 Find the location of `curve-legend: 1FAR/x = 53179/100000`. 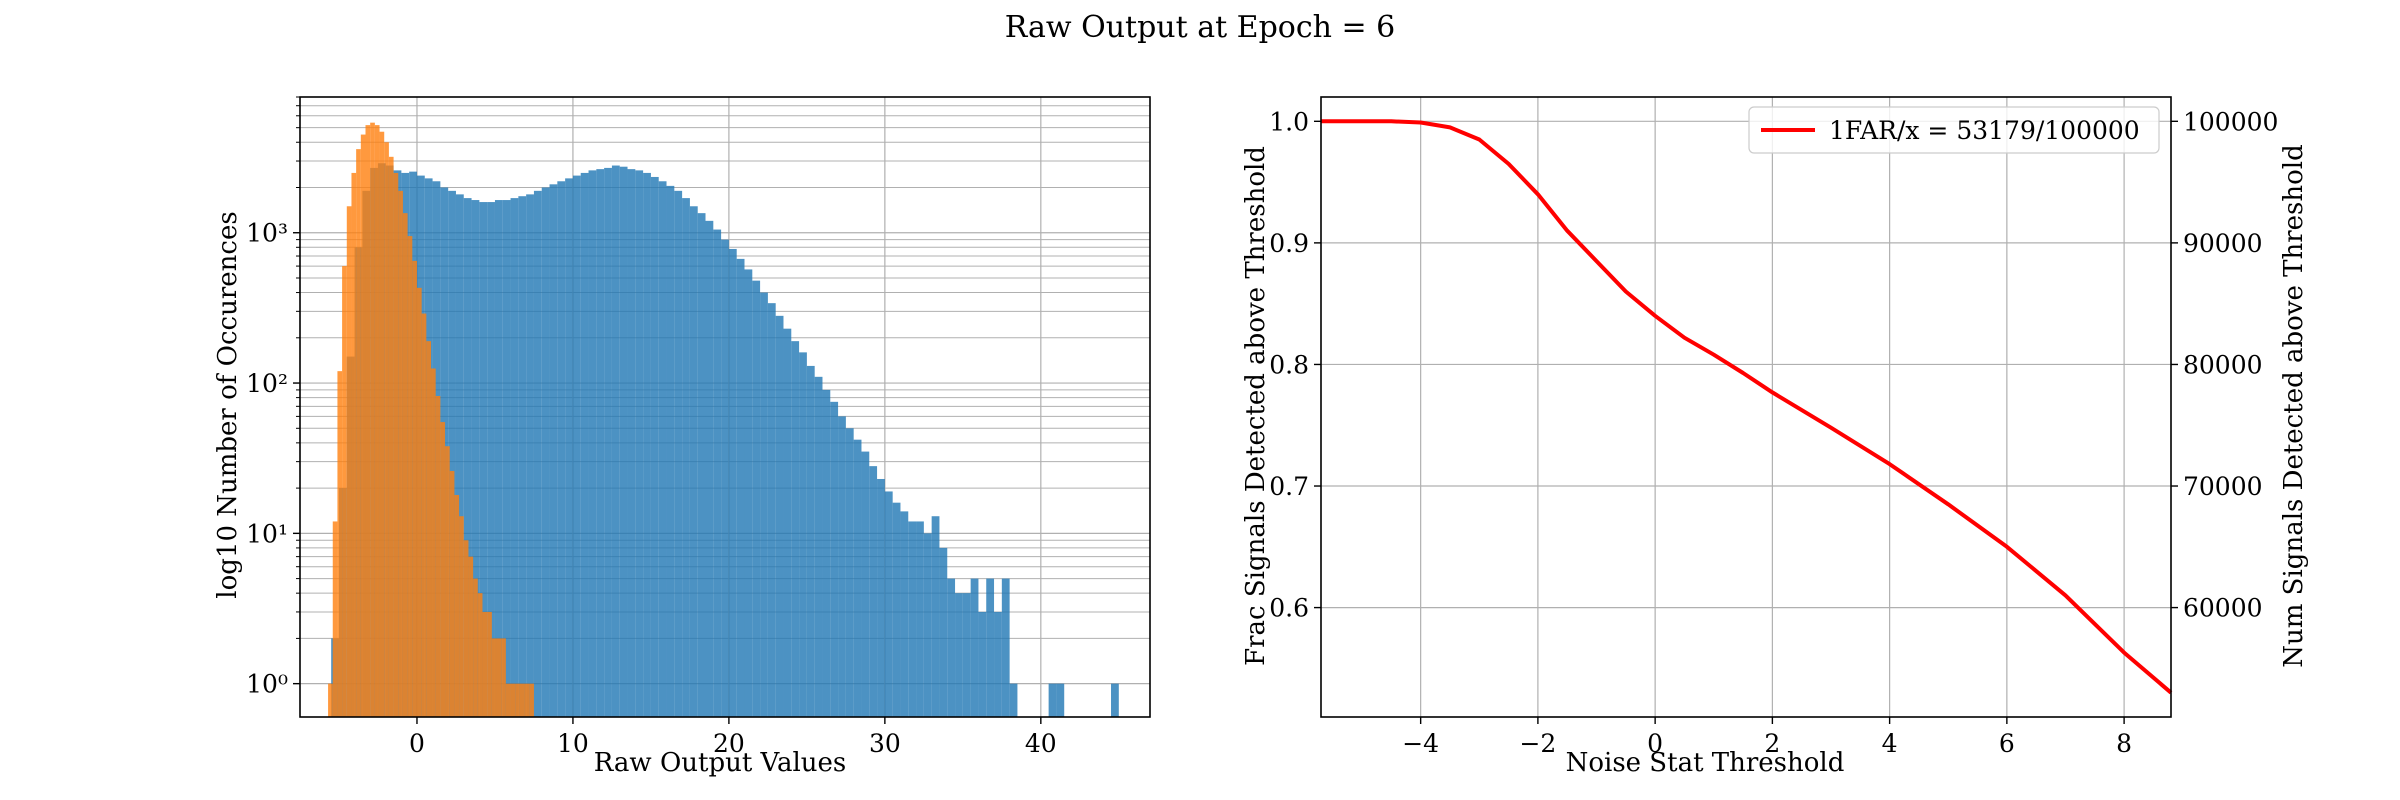

curve-legend: 1FAR/x = 53179/100000 is located at coordinates (1954, 130).